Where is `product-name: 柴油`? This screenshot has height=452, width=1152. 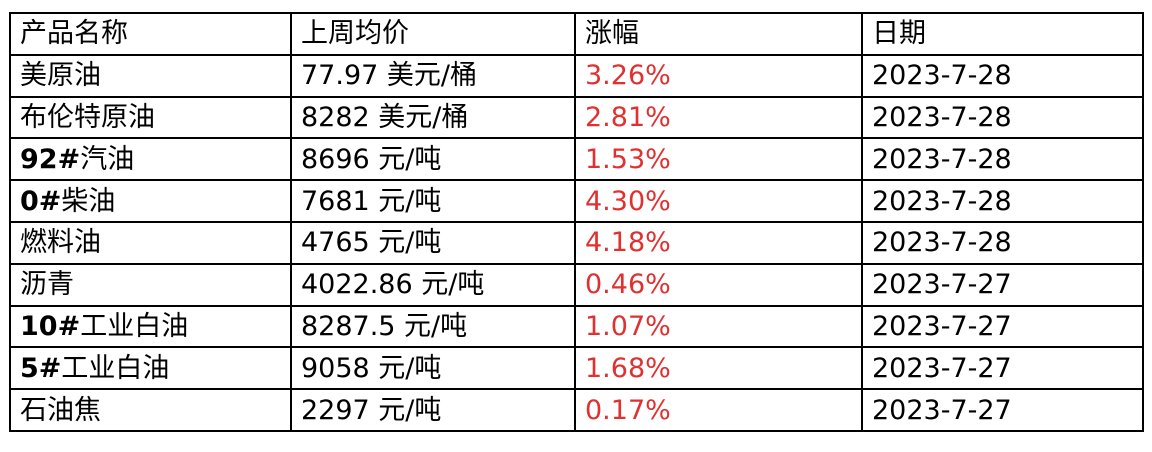
product-name: 柴油 is located at coordinates (88, 201).